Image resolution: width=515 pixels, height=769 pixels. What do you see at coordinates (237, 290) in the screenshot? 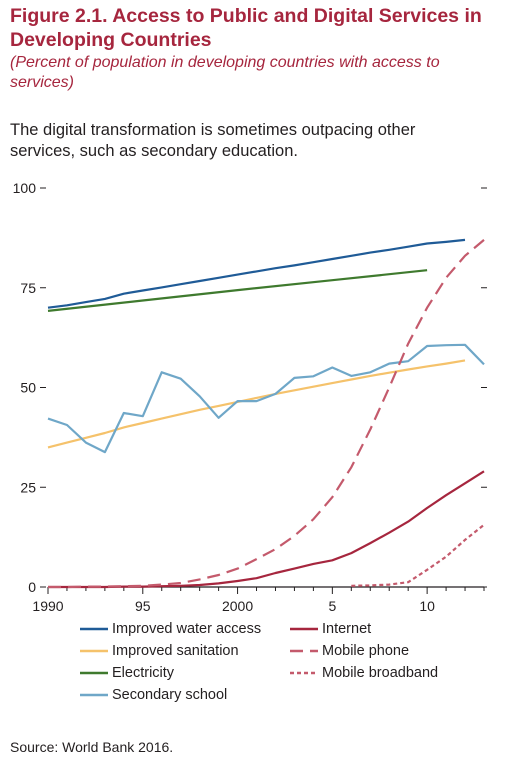
I see `series-line-electricity` at bounding box center [237, 290].